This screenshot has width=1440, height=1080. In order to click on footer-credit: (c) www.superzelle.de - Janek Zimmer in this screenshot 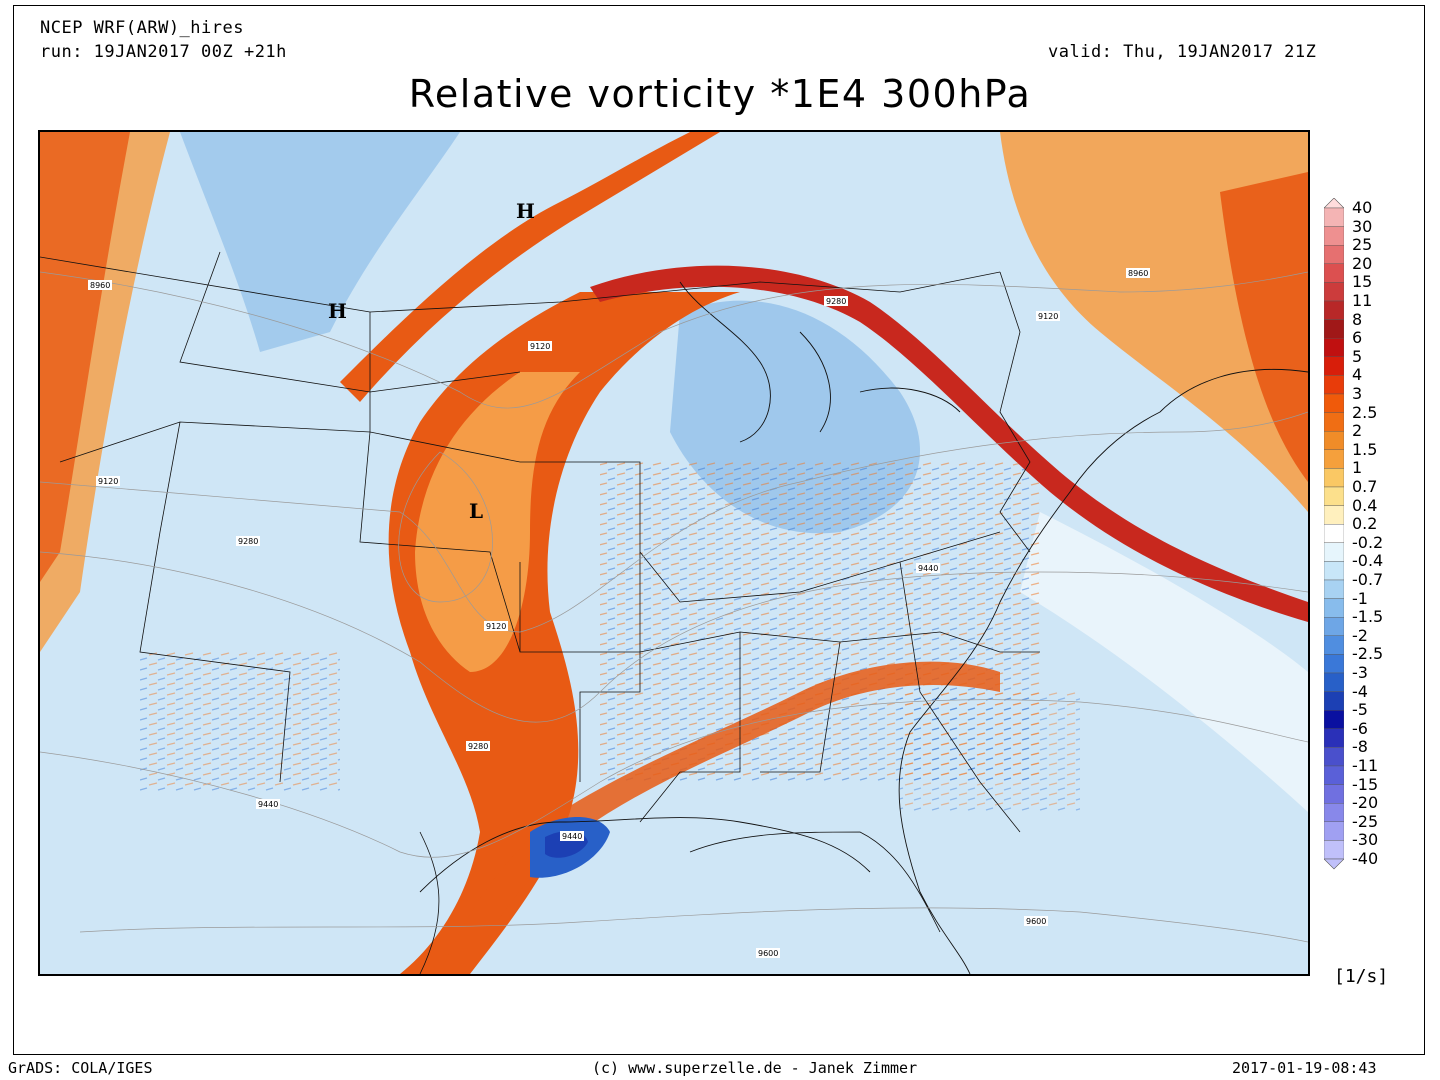, I will do `click(755, 1068)`.